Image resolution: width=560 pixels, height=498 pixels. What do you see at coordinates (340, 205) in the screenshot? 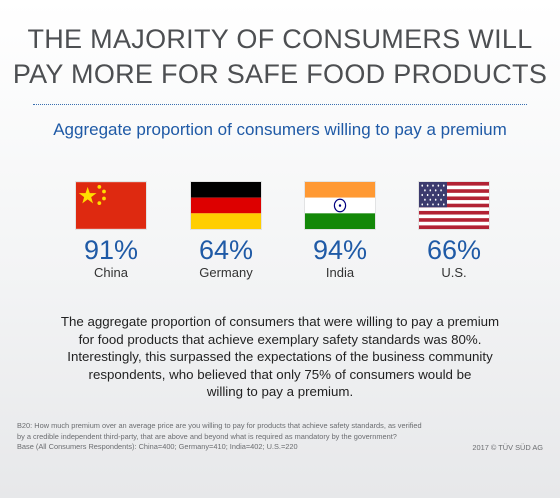
I see `india-flag-icon` at bounding box center [340, 205].